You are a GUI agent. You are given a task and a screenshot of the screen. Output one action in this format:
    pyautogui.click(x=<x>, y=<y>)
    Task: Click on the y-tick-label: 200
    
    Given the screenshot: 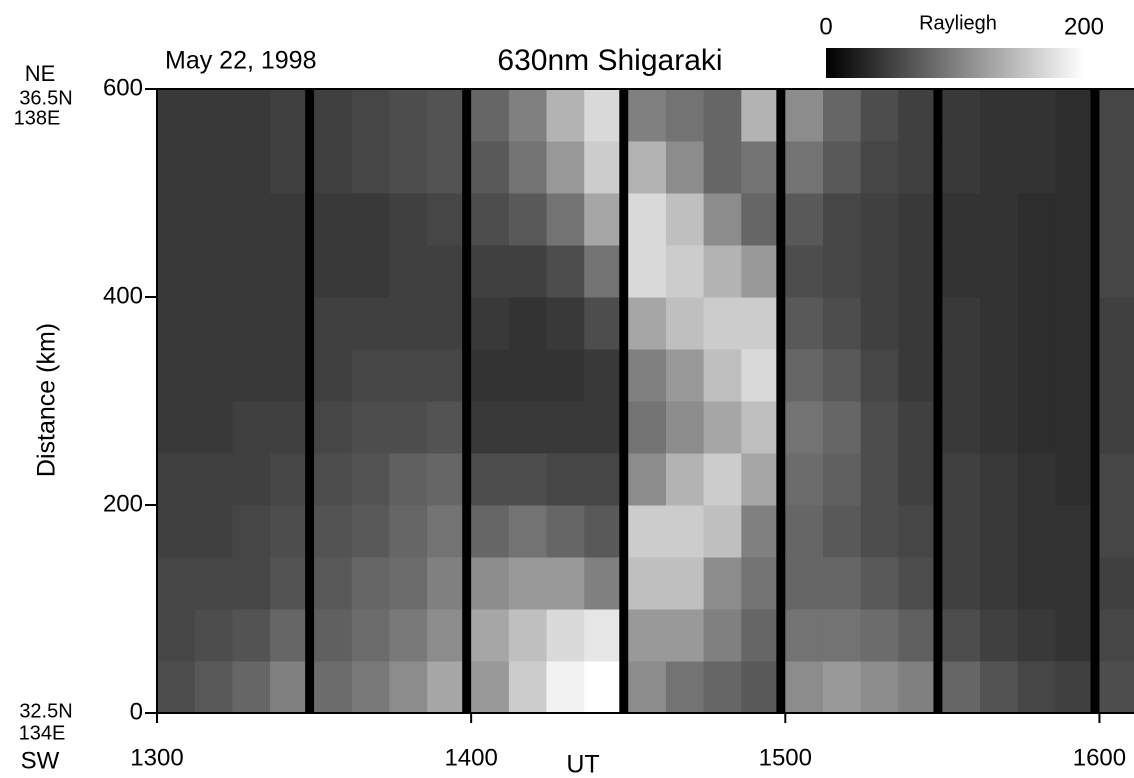 What is the action you would take?
    pyautogui.click(x=123, y=503)
    